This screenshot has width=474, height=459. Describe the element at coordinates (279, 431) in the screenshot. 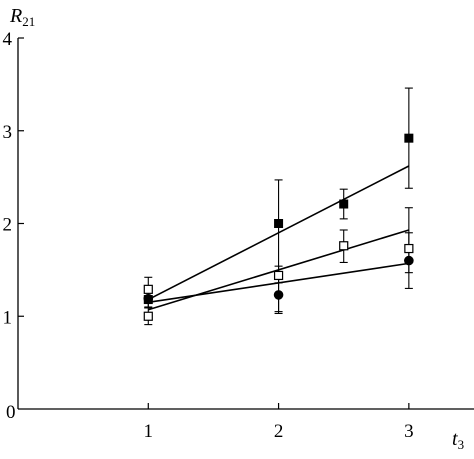

I see `x-tick-label: 2` at that location.